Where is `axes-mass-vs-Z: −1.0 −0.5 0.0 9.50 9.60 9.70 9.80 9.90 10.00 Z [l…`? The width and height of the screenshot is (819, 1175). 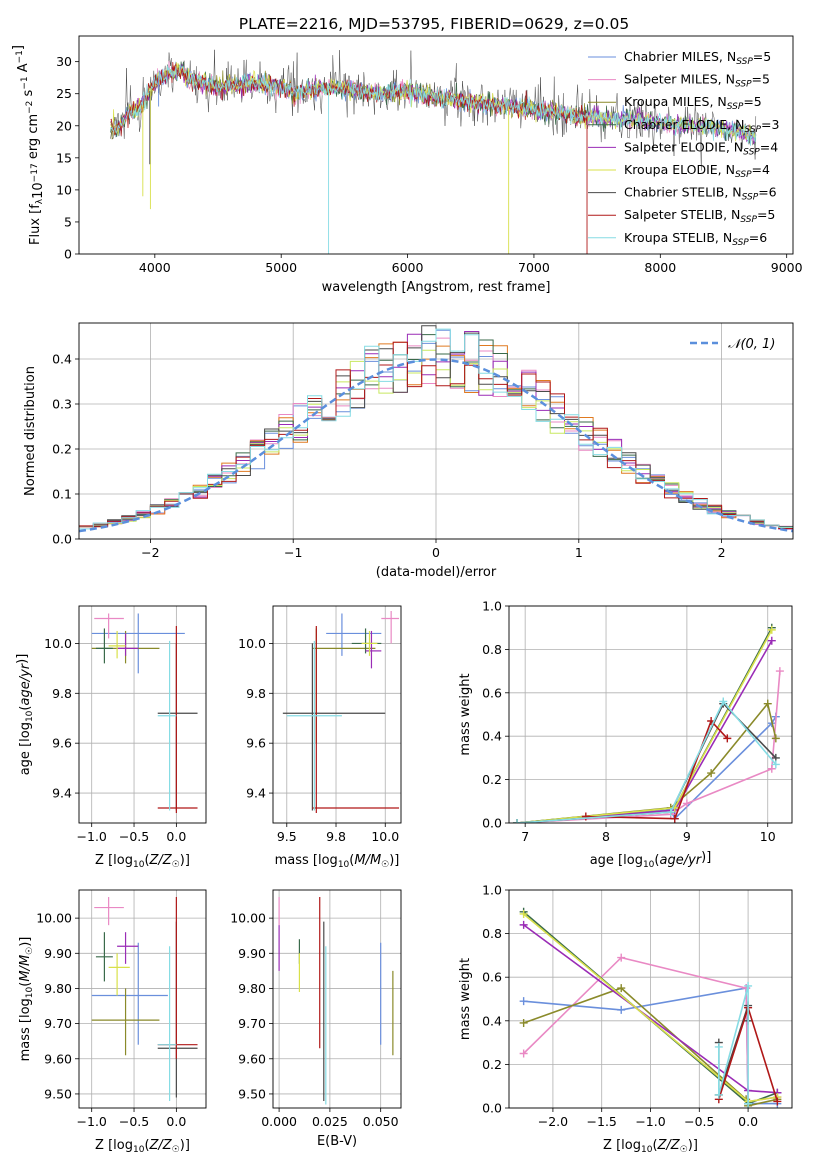 axes-mass-vs-Z: −1.0 −0.5 0.0 9.50 9.60 9.70 9.80 9.90 10.00 Z [l… is located at coordinates (112, 1022).